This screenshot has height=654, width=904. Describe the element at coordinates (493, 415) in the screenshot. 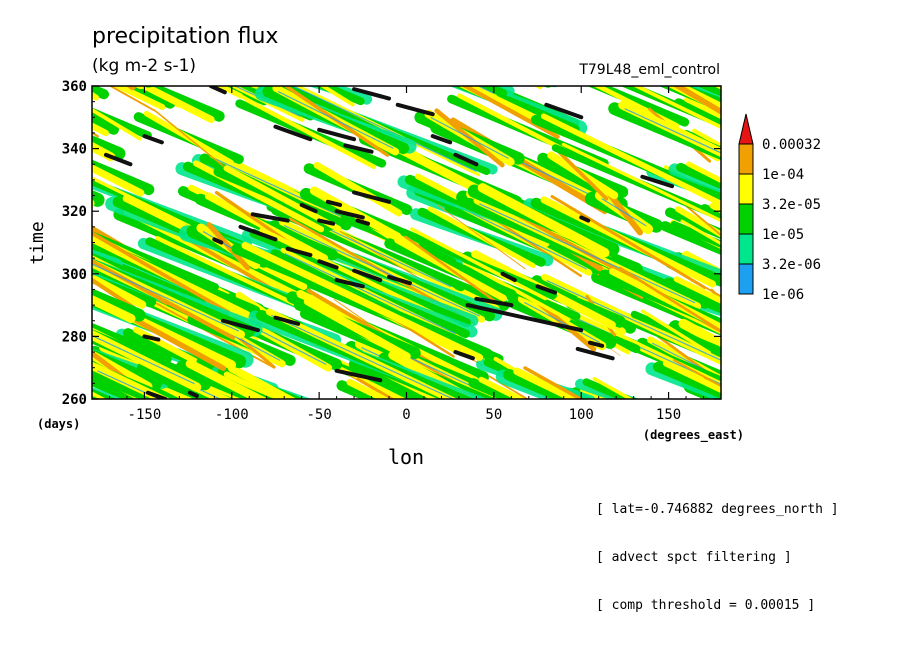

I see `x-tick-label: 50` at that location.